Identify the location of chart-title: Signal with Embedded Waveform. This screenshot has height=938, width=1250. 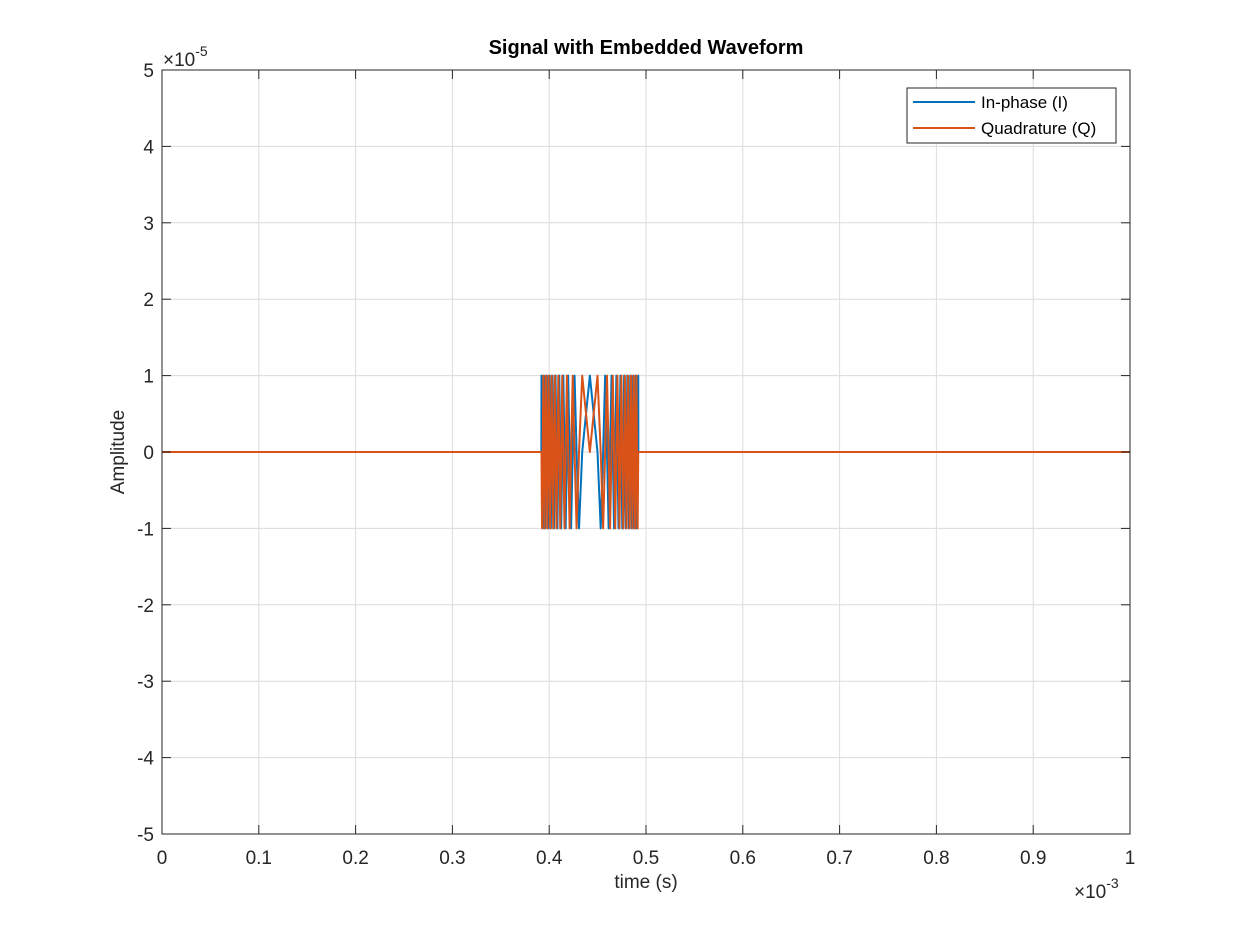
(646, 48).